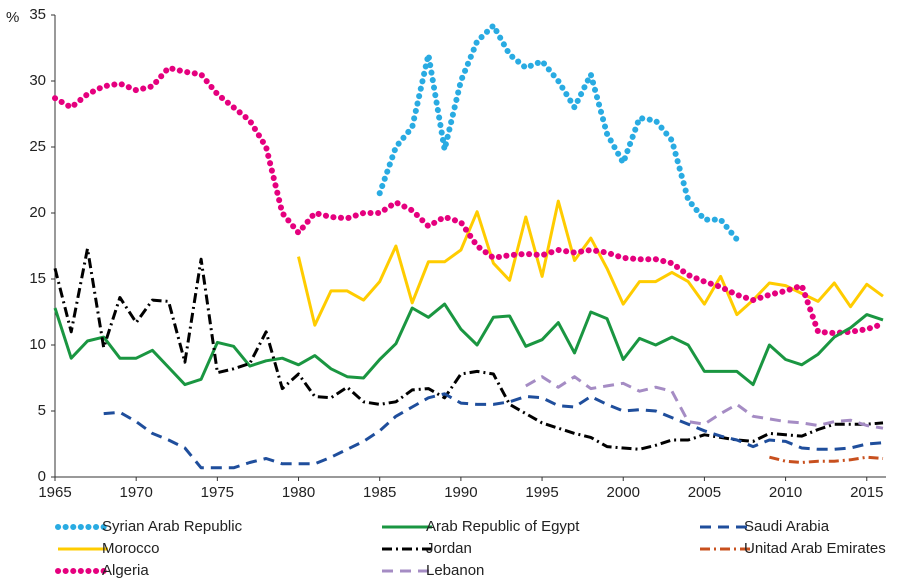  What do you see at coordinates (37, 14) in the screenshot?
I see `y-tick-label: 35` at bounding box center [37, 14].